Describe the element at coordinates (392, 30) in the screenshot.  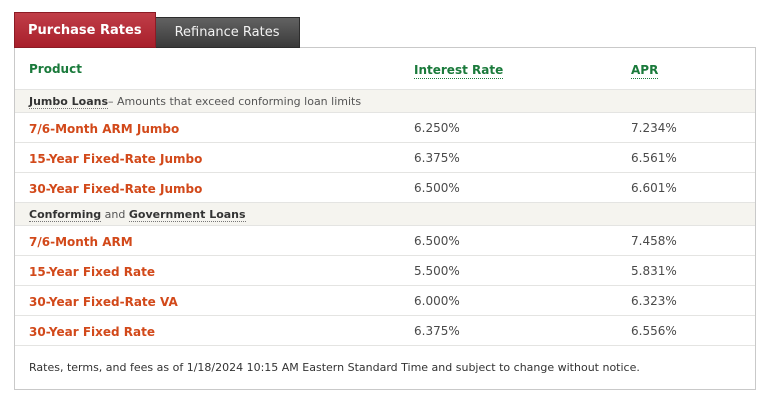
I see `rates-tabs: Purchase Rates Refinance Rates` at that location.